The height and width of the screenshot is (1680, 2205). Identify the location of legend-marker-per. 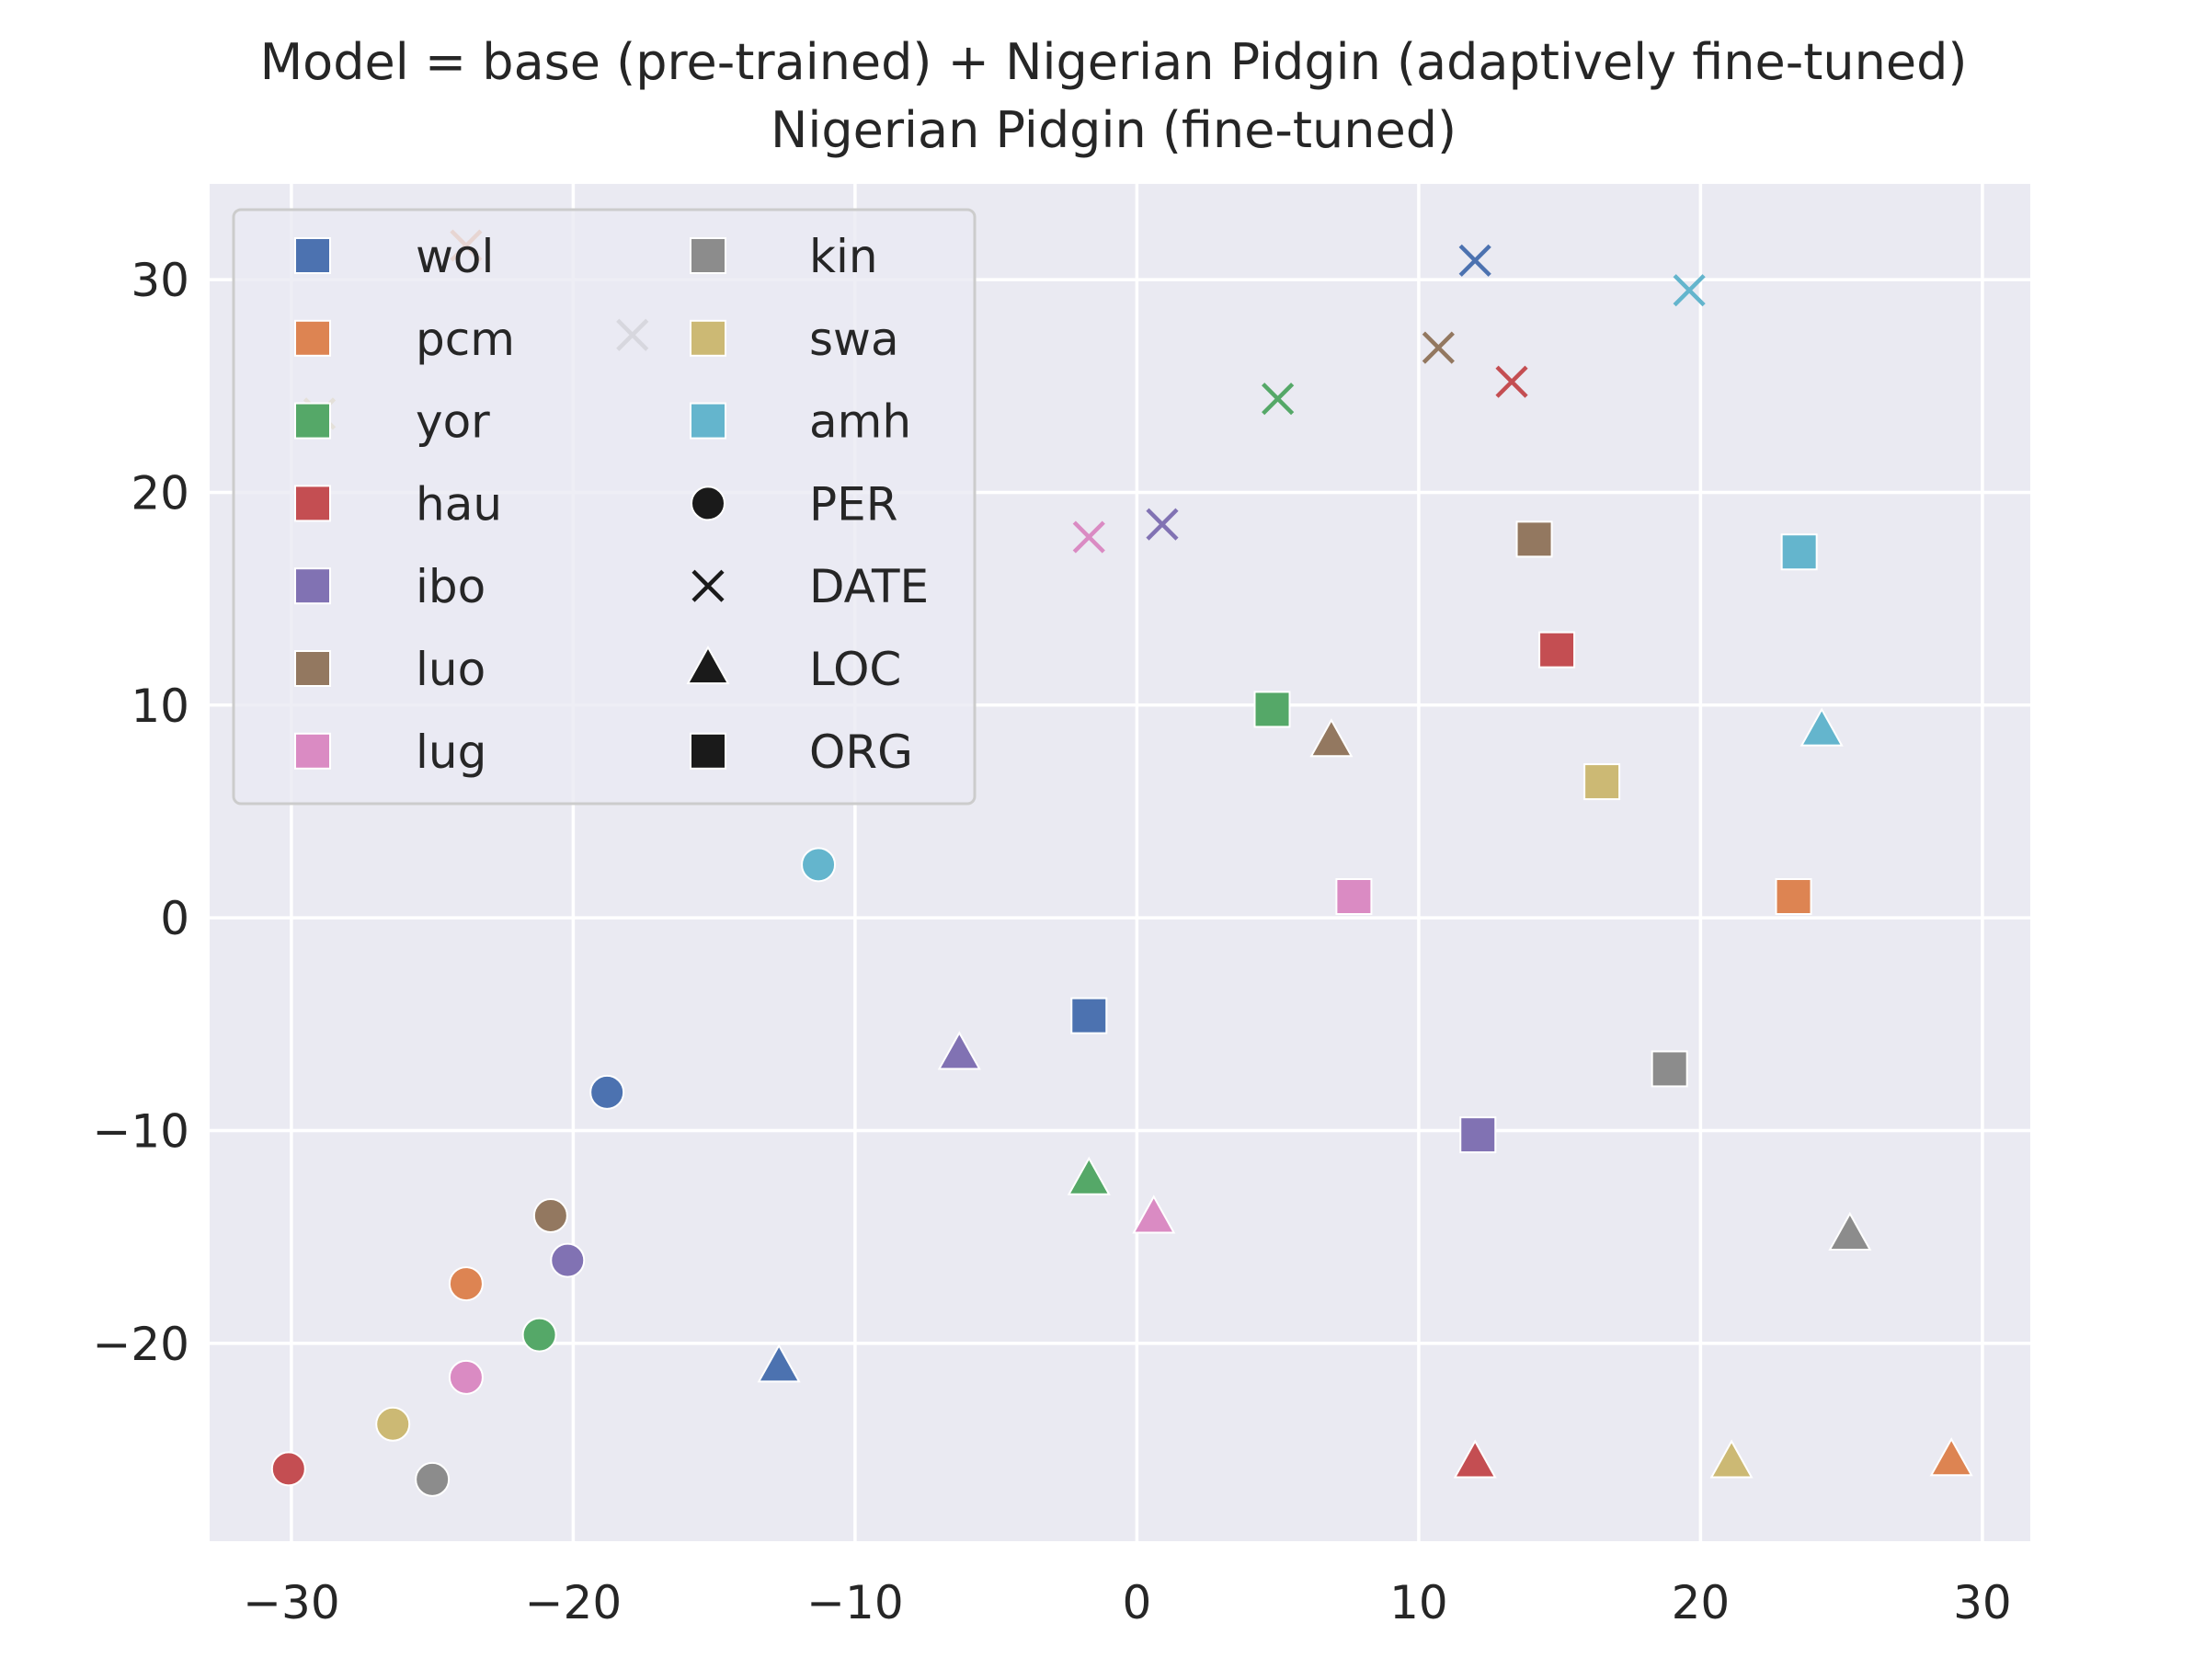
(708, 503).